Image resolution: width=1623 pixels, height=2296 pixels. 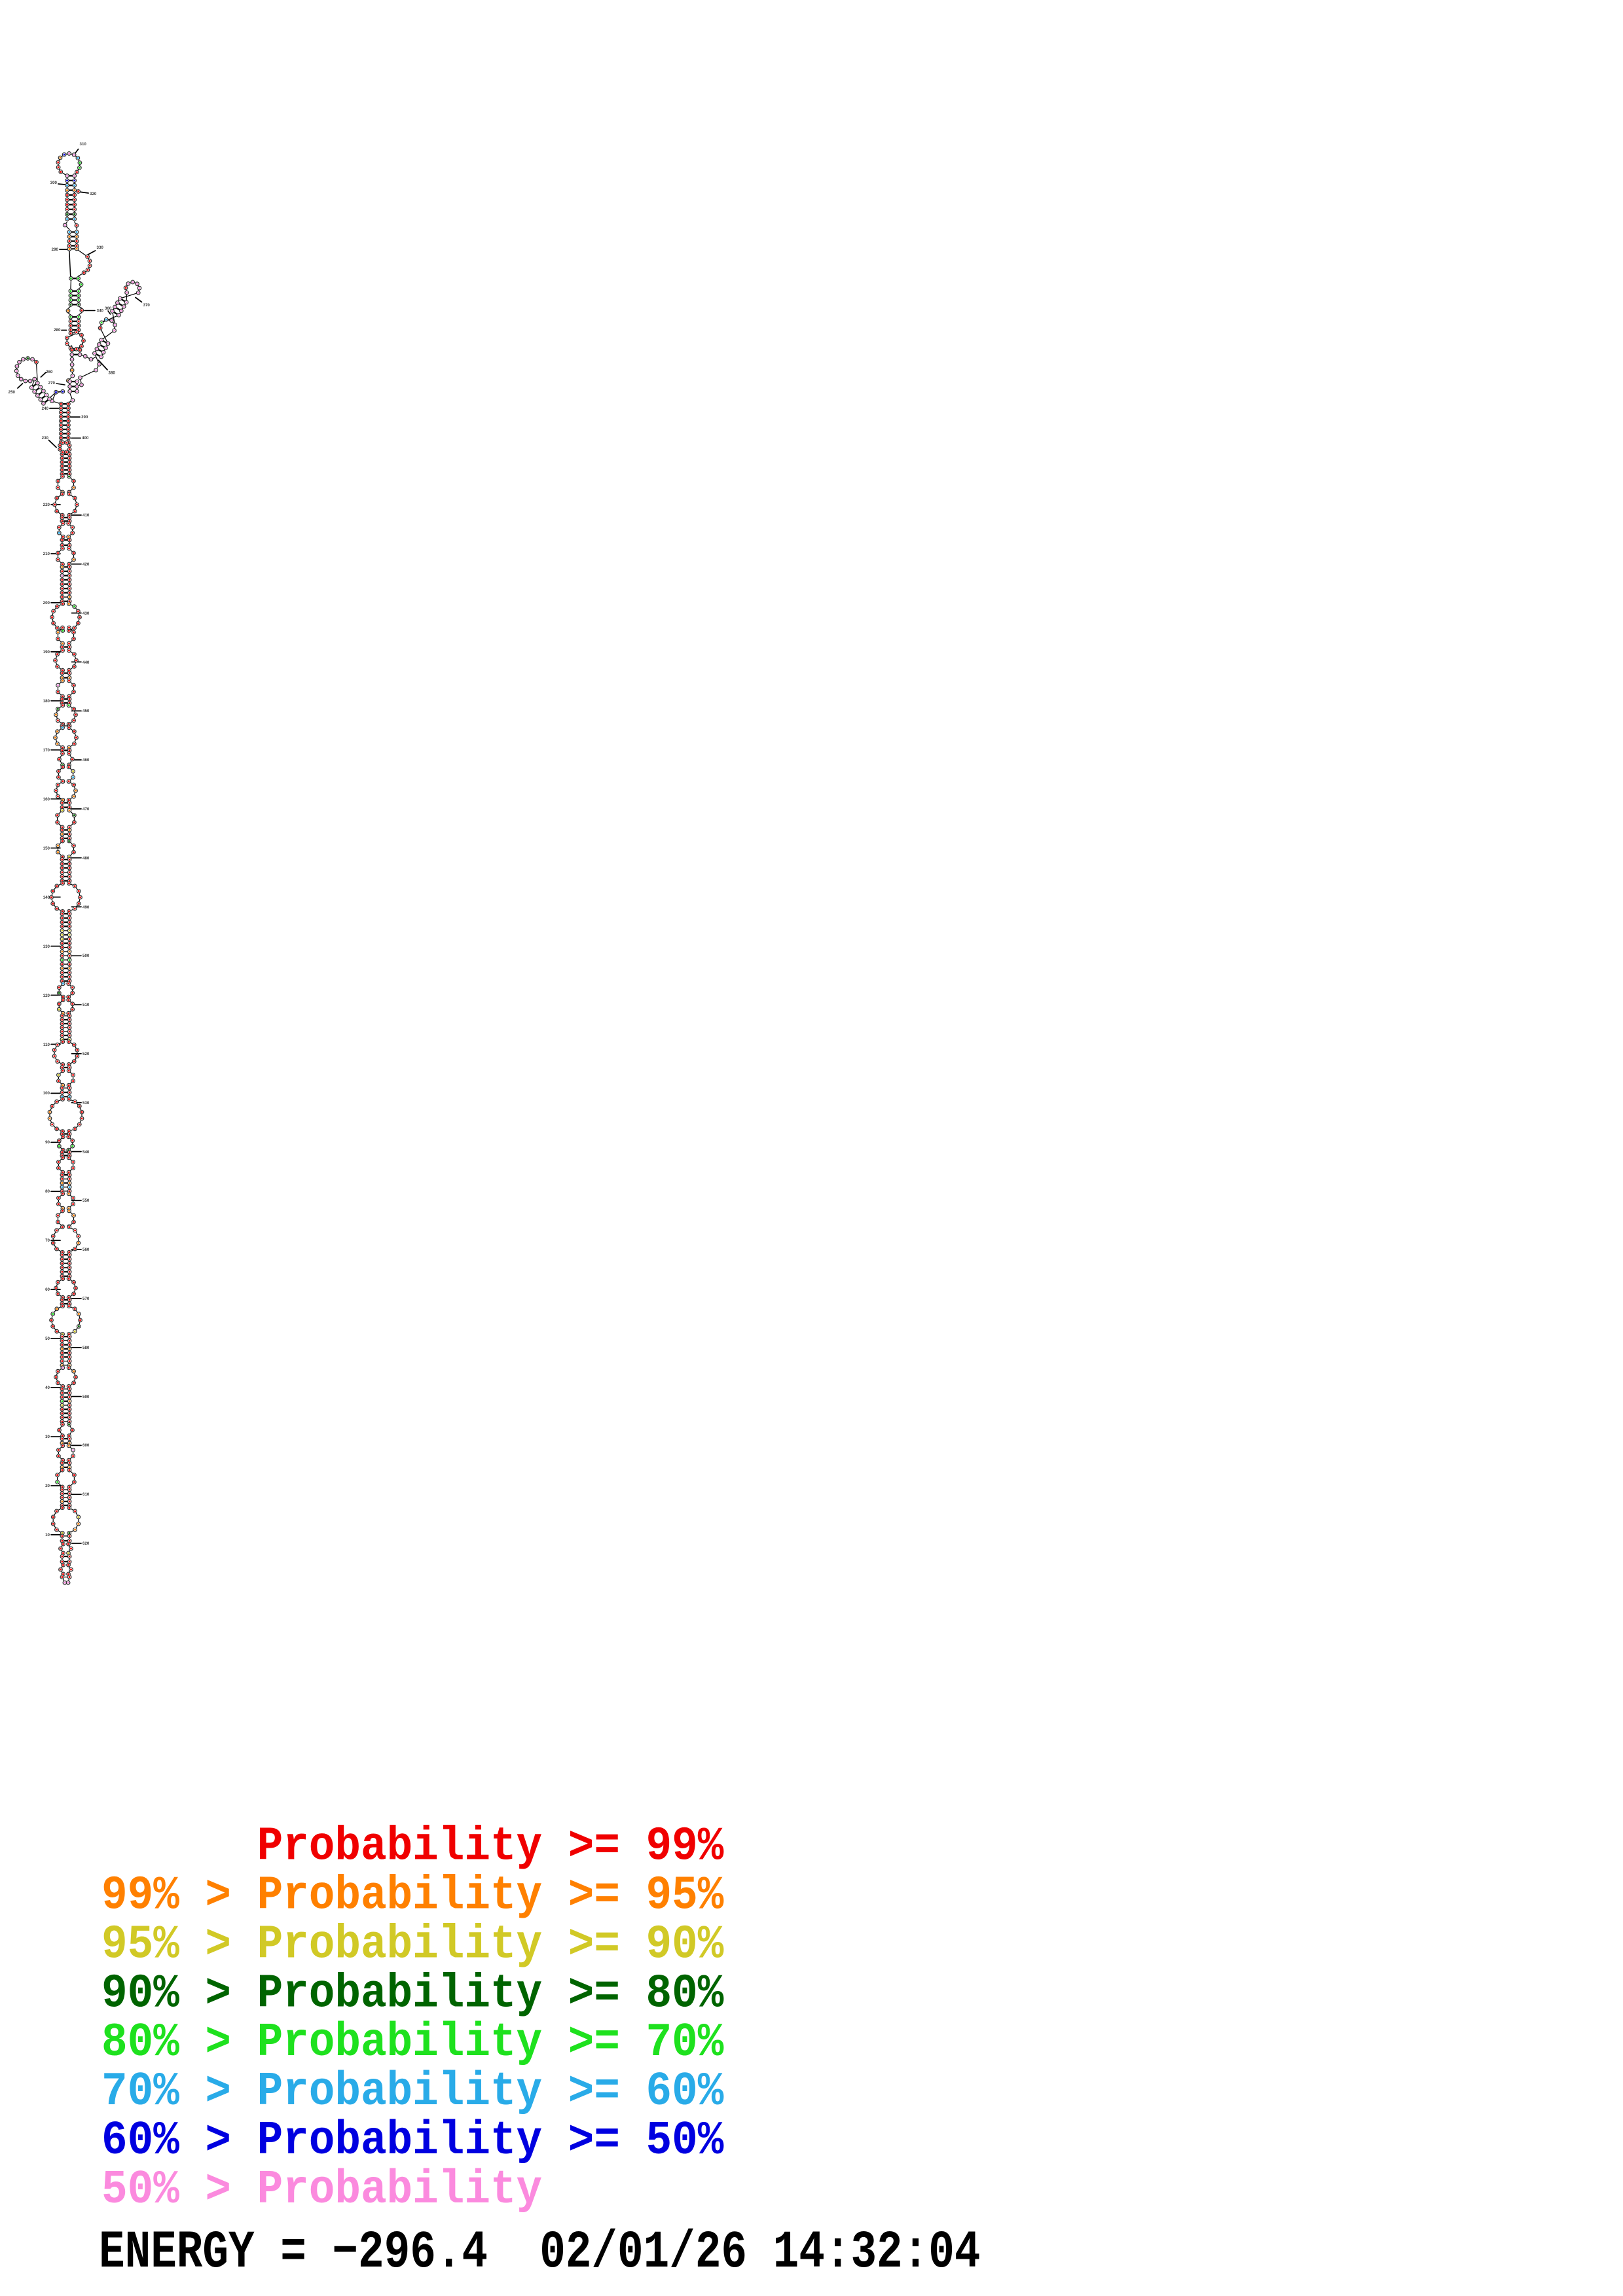 I want to click on svg-text: 390, so click(x=84, y=417).